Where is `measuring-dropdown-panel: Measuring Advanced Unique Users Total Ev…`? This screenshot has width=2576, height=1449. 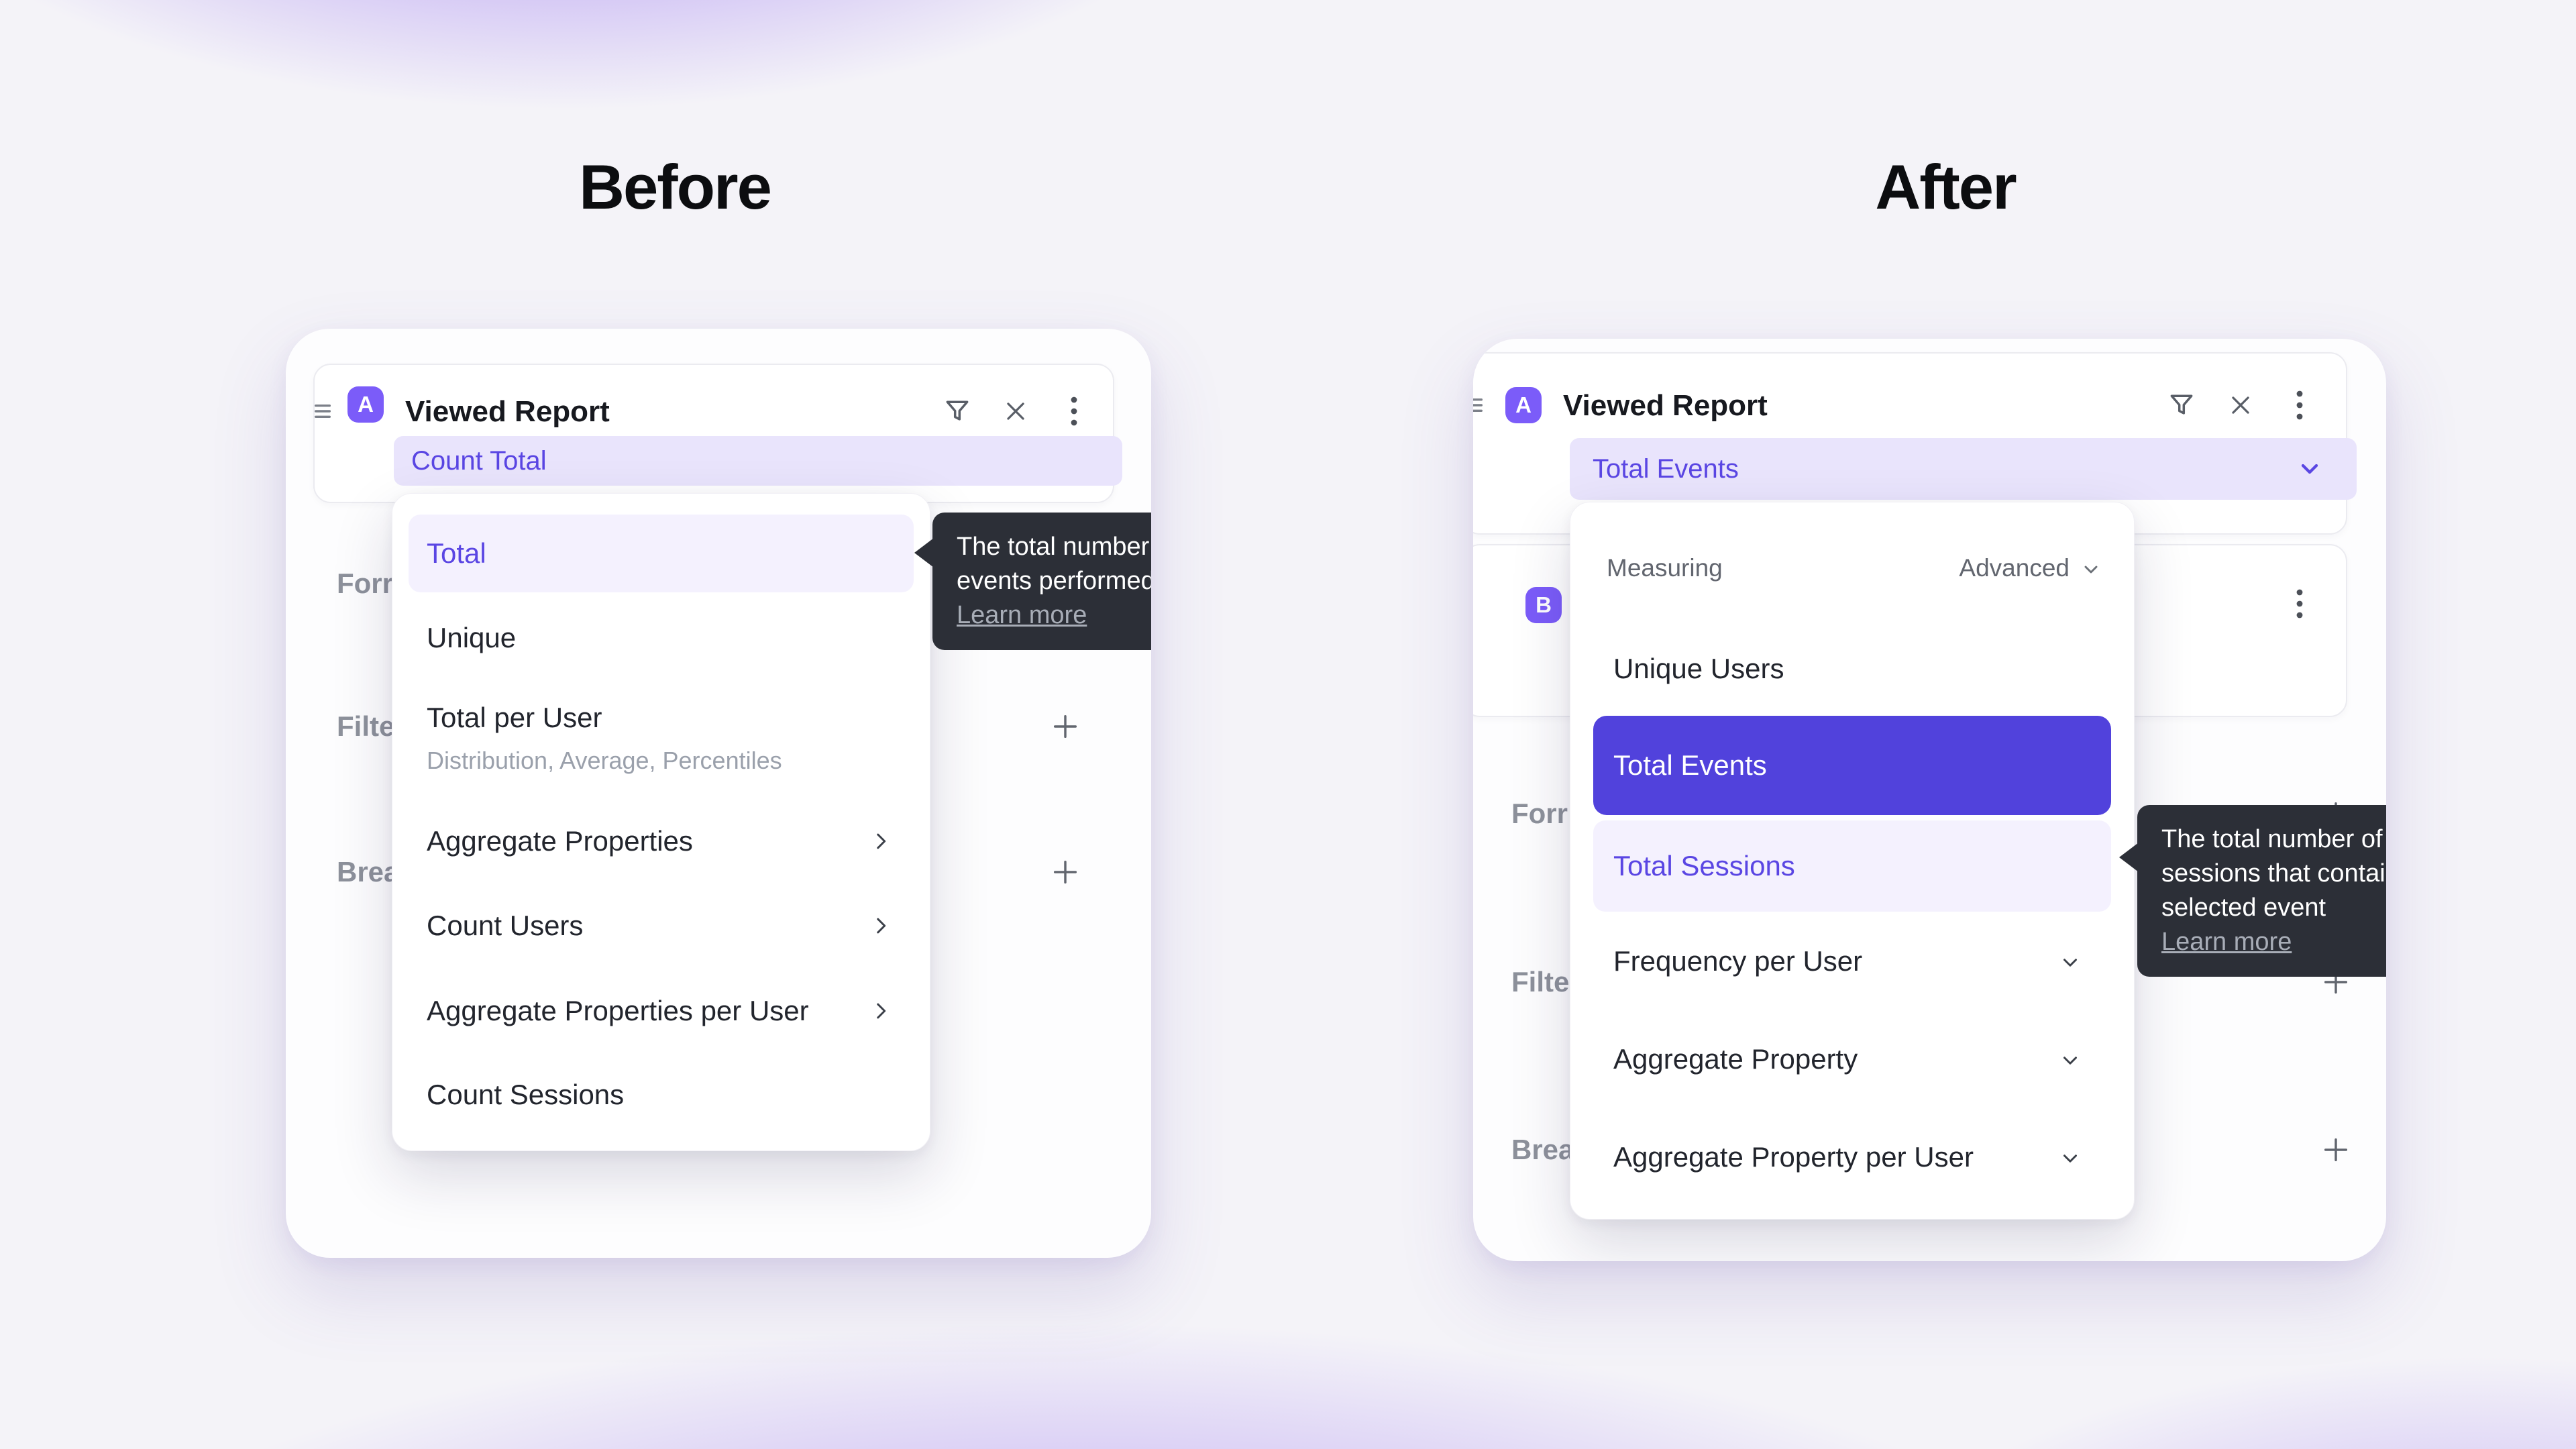 measuring-dropdown-panel: Measuring Advanced Unique Users Total Ev… is located at coordinates (1852, 861).